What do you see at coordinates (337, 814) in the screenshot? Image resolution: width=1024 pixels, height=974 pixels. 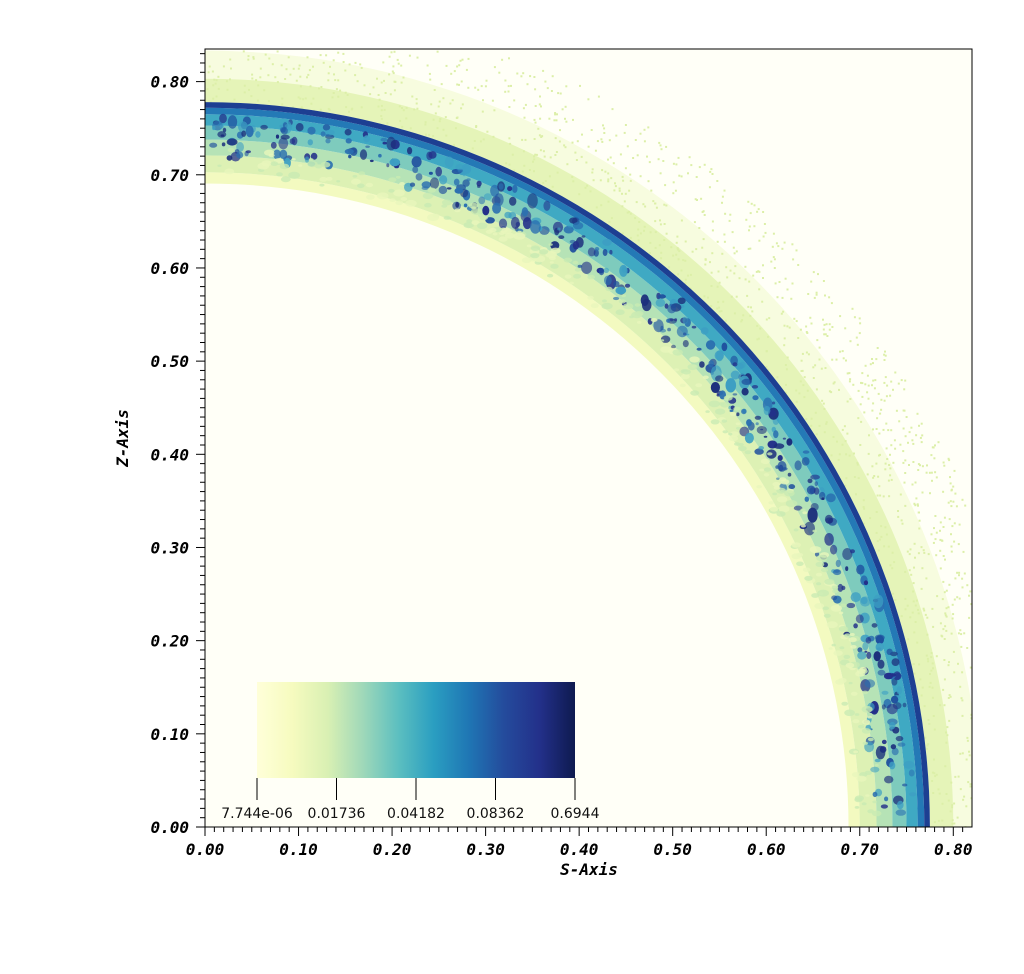 I see `colorbar-tick-label: 0.01736` at bounding box center [337, 814].